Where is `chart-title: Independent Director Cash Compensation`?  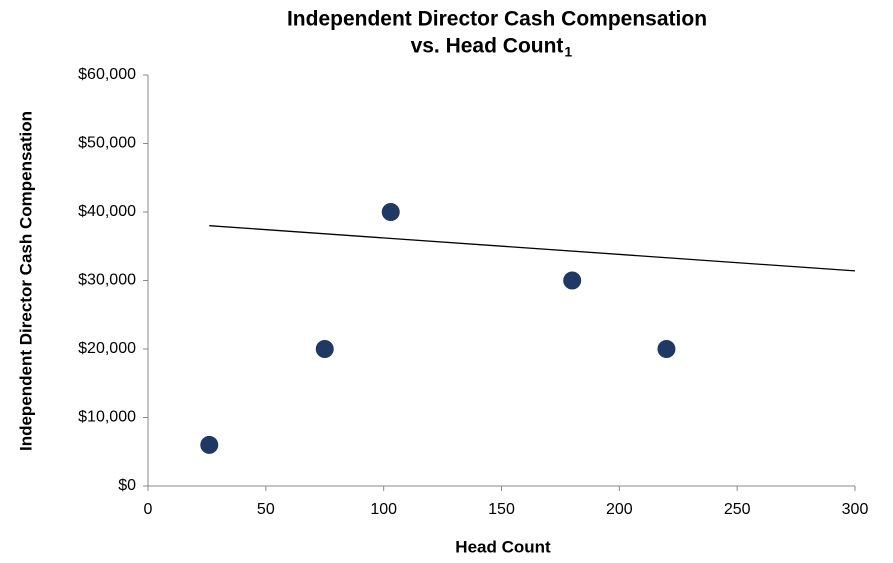
chart-title: Independent Director Cash Compensation is located at coordinates (497, 19).